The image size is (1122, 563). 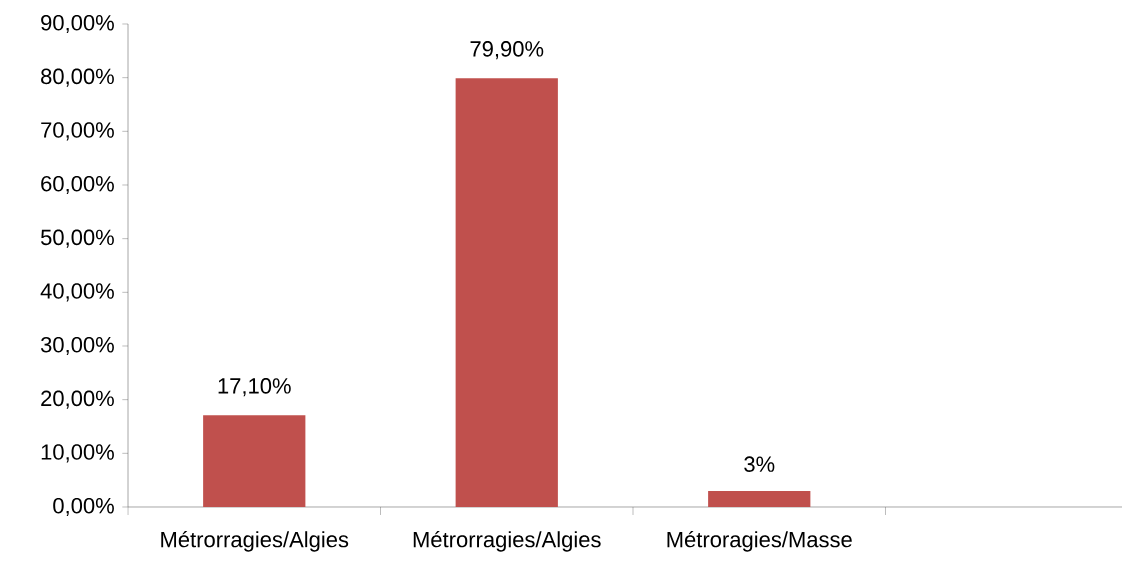 What do you see at coordinates (254, 387) in the screenshot?
I see `data-label: 17,10%` at bounding box center [254, 387].